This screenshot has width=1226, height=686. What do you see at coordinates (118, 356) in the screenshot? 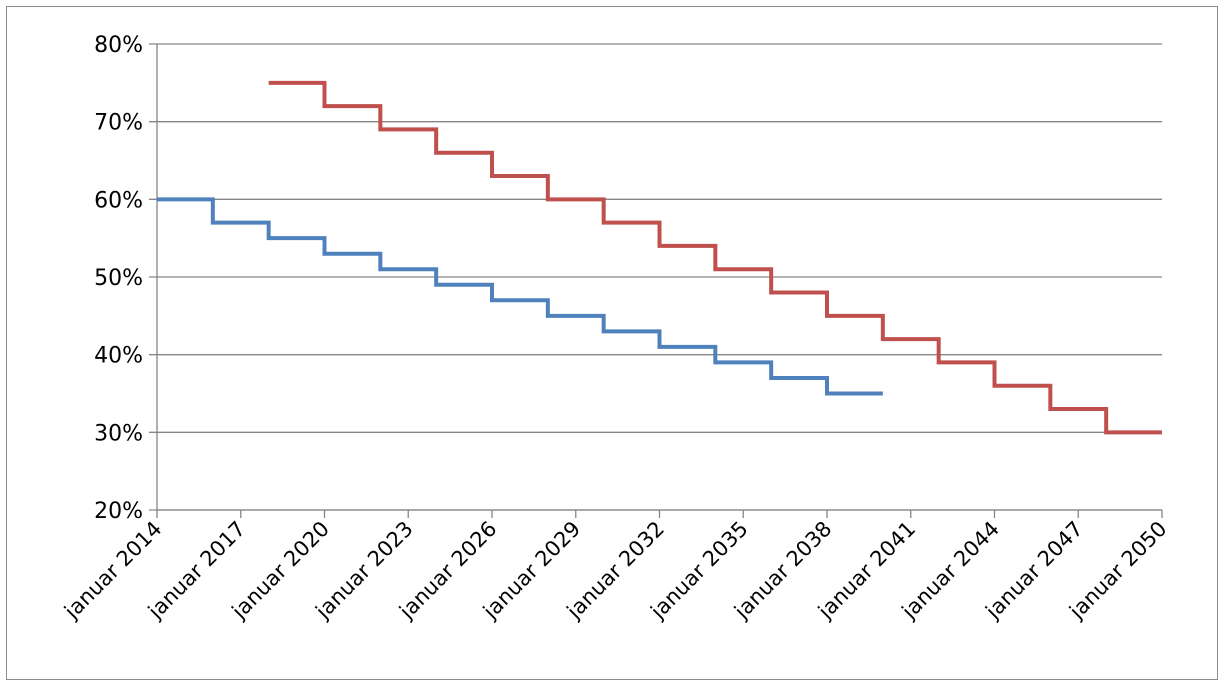
I see `y-tick-label: 40%` at bounding box center [118, 356].